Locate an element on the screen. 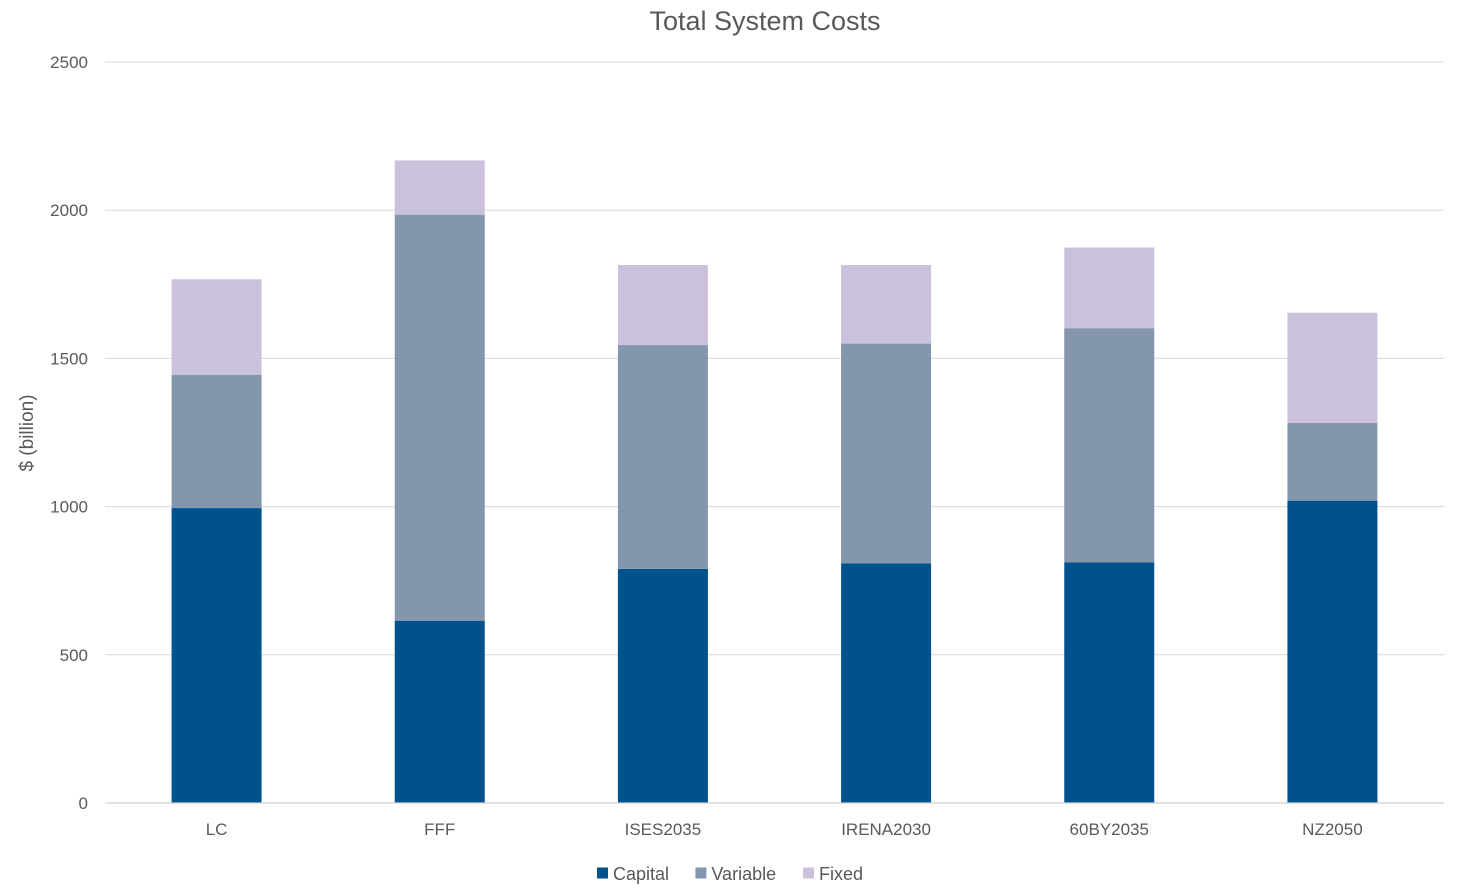 This screenshot has height=890, width=1460. y-tick-label: 2000 is located at coordinates (69, 210).